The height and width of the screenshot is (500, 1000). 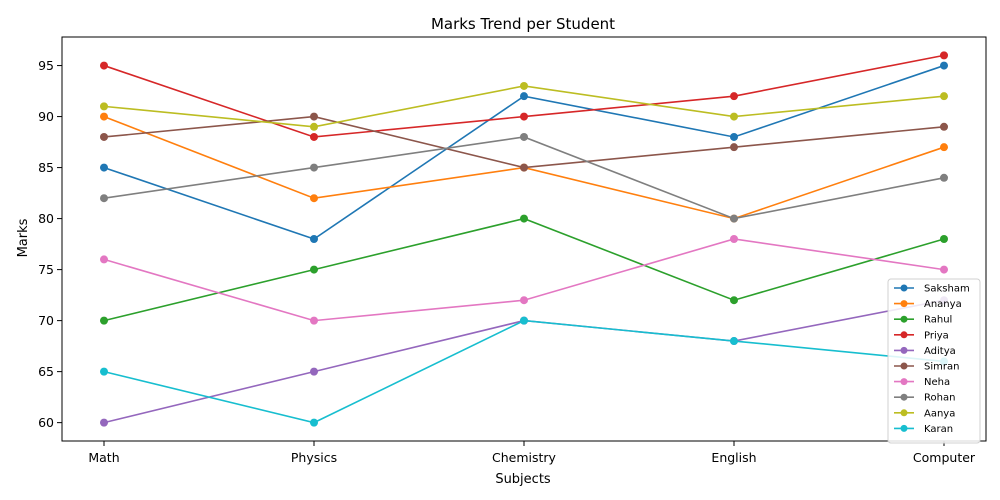 What do you see at coordinates (50, 244) in the screenshot?
I see `y-axis: 60 65 70 75 80 85 90 95` at bounding box center [50, 244].